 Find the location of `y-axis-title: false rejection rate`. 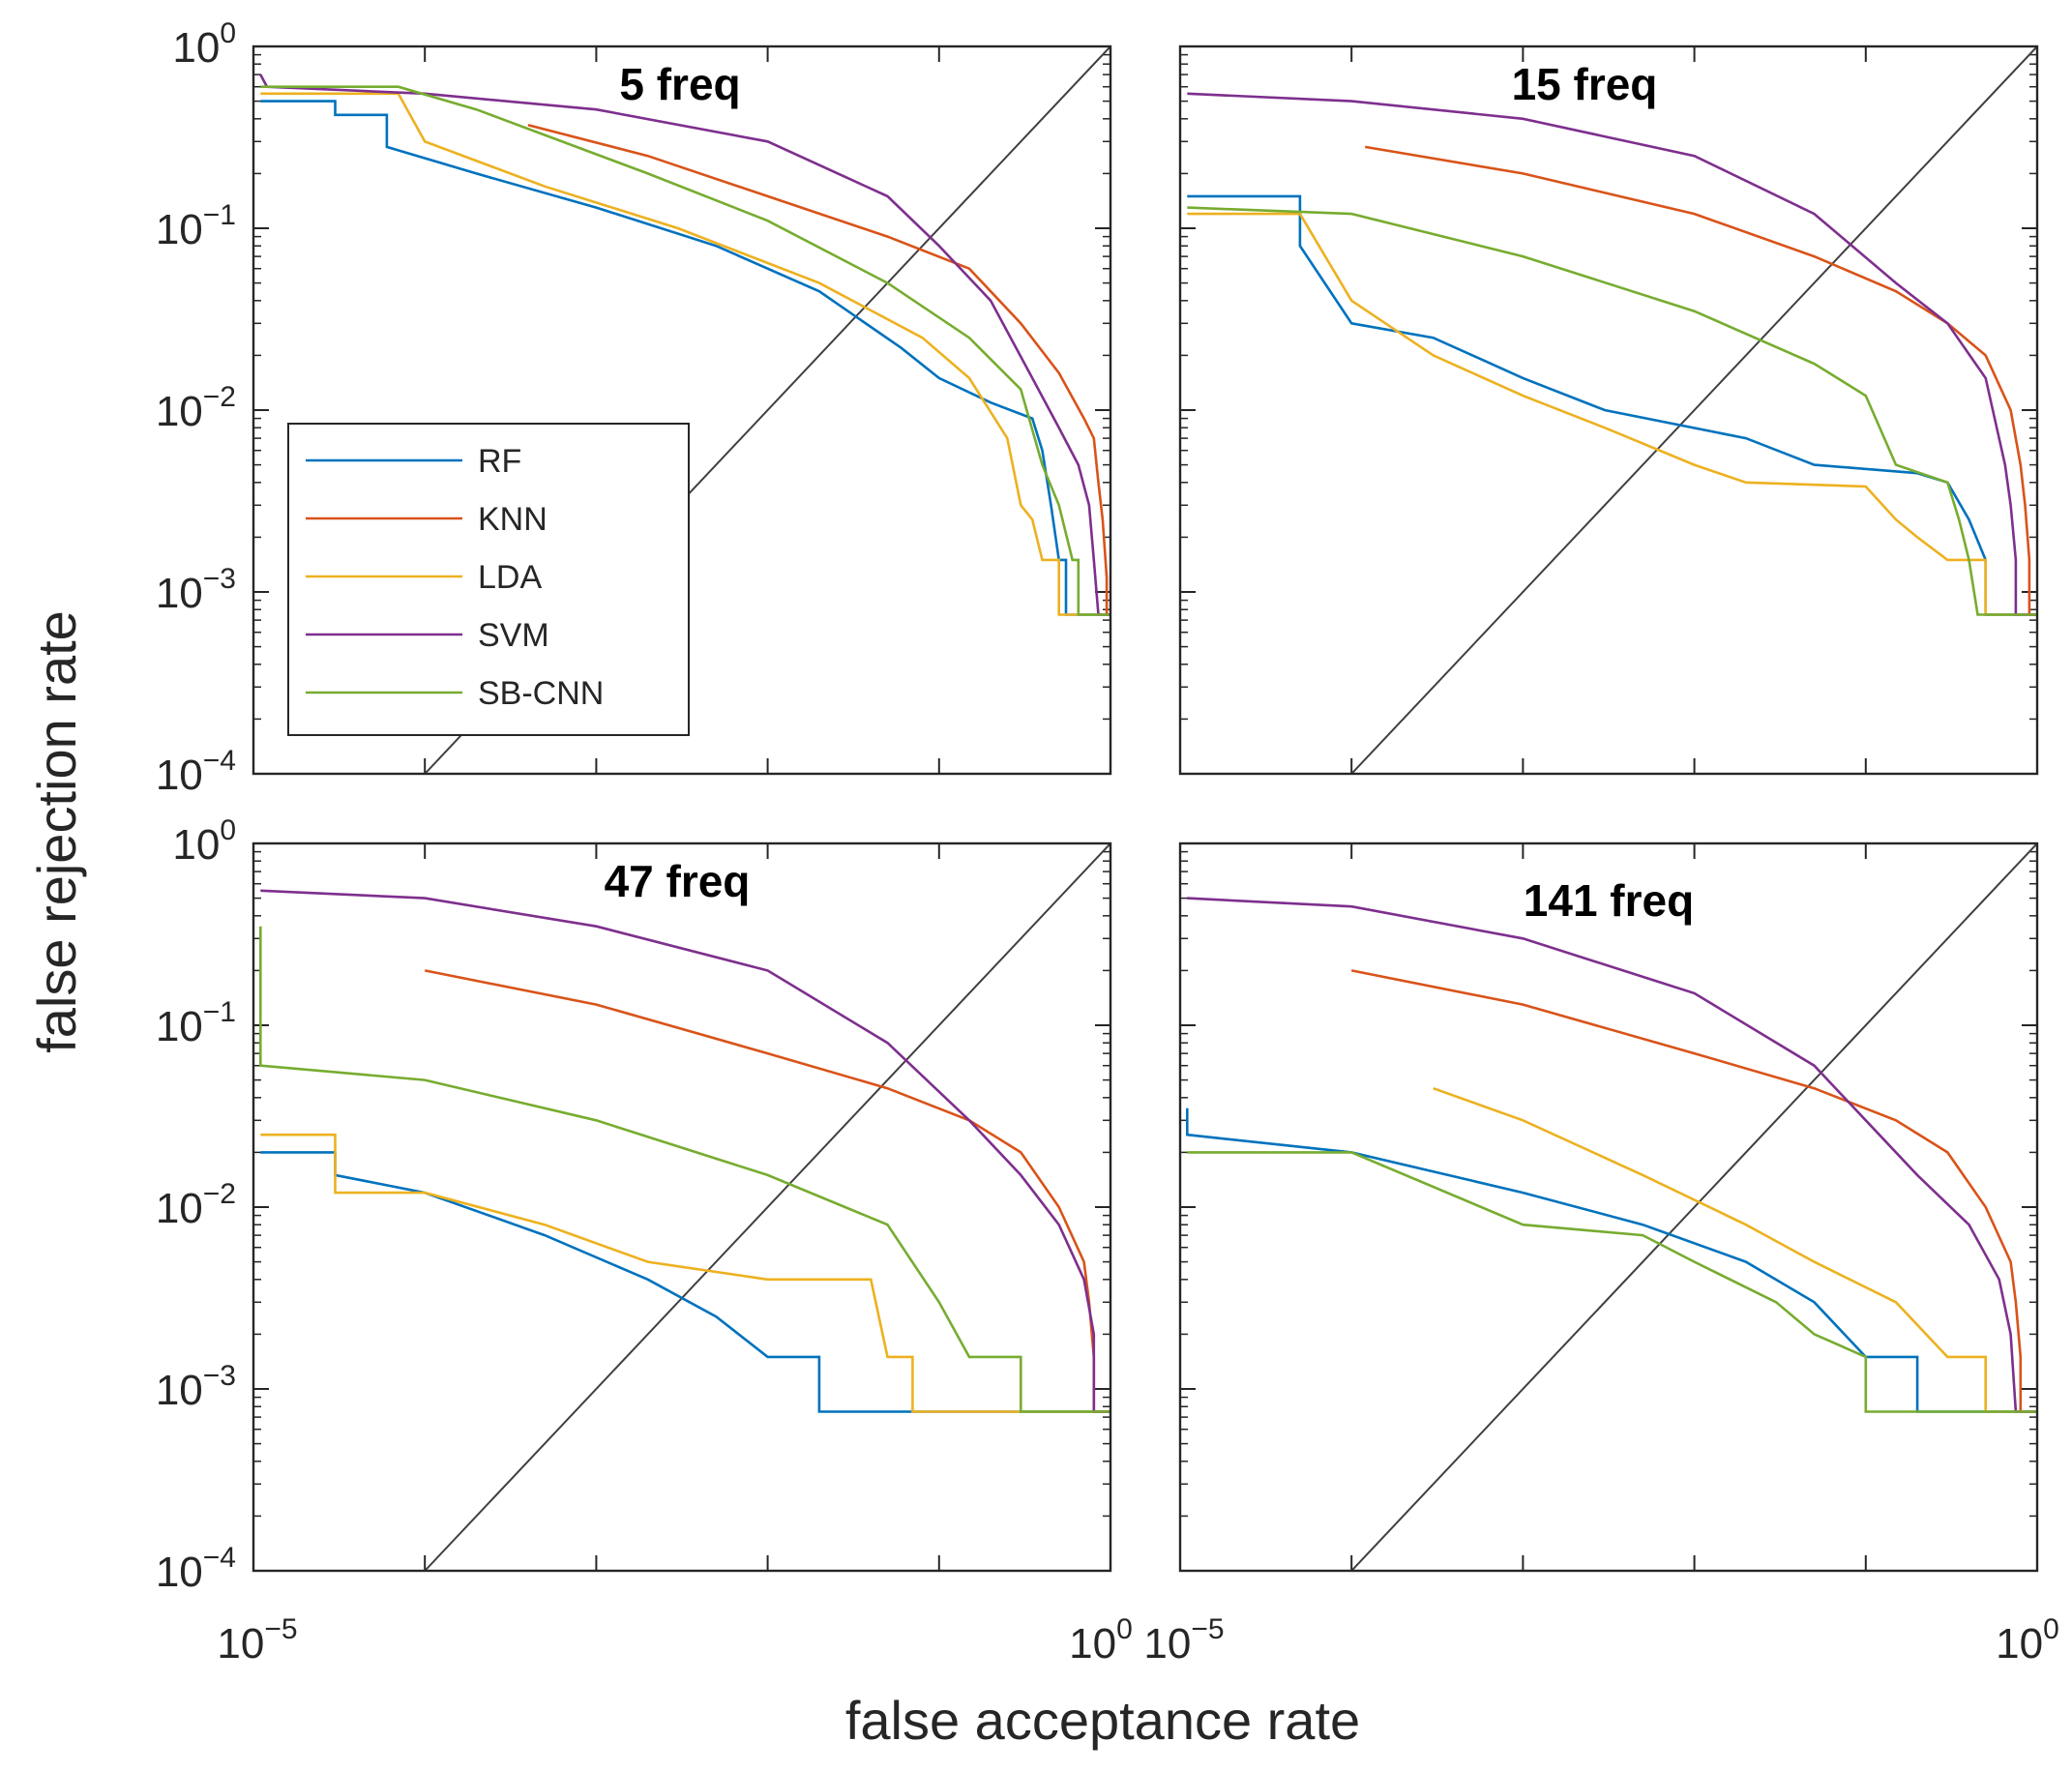

y-axis-title: false rejection rate is located at coordinates (56, 831).